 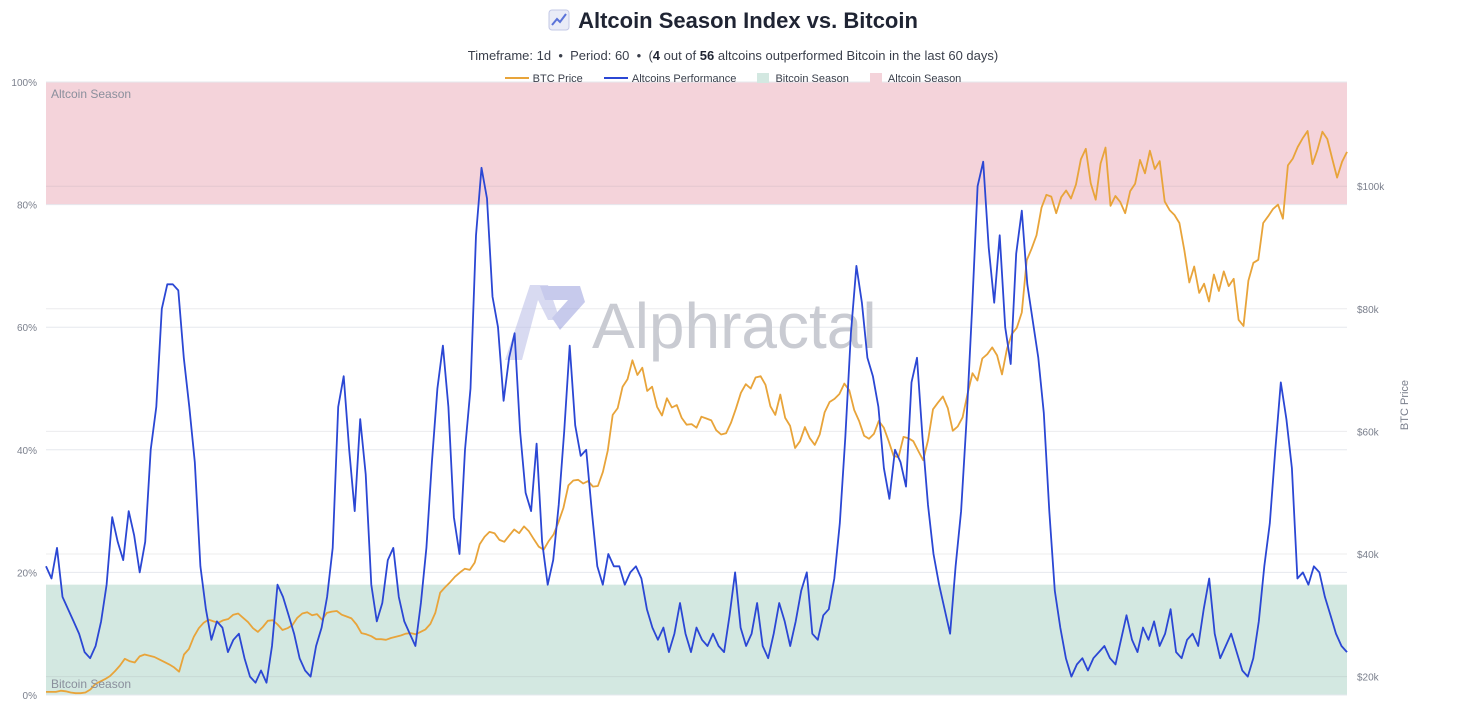 I want to click on legend-swatch-altcoin-season, so click(x=875, y=78).